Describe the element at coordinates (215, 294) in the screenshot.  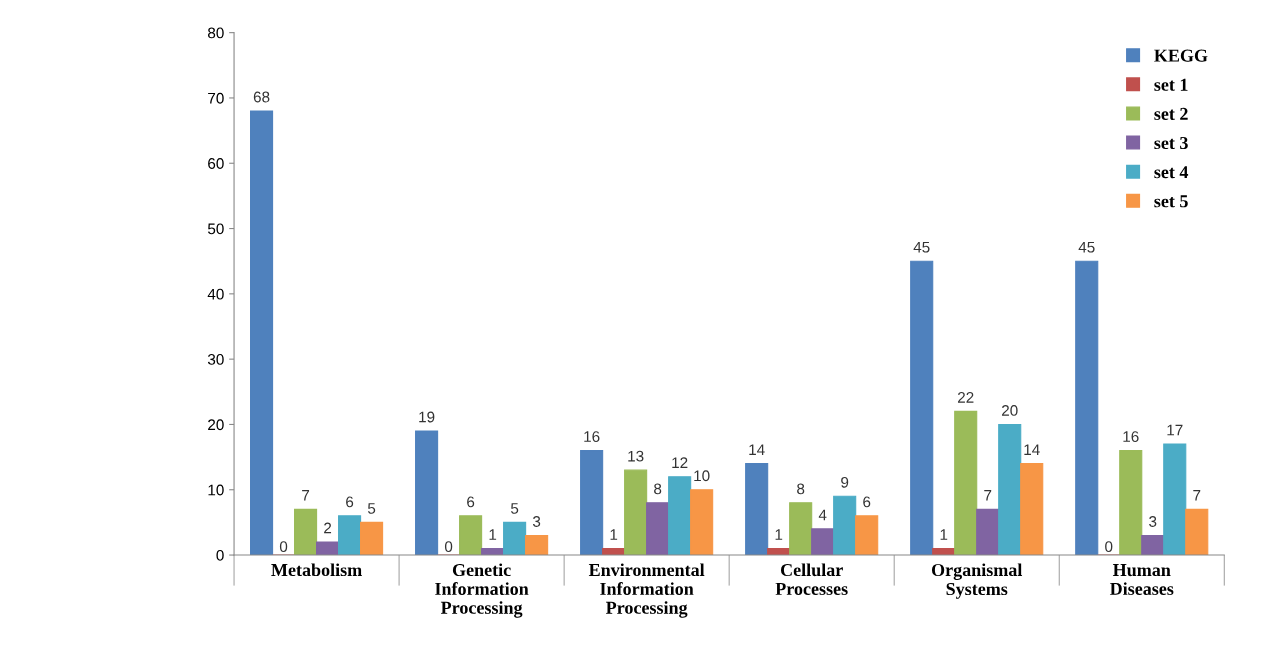
I see `y-tick-label: 40` at that location.